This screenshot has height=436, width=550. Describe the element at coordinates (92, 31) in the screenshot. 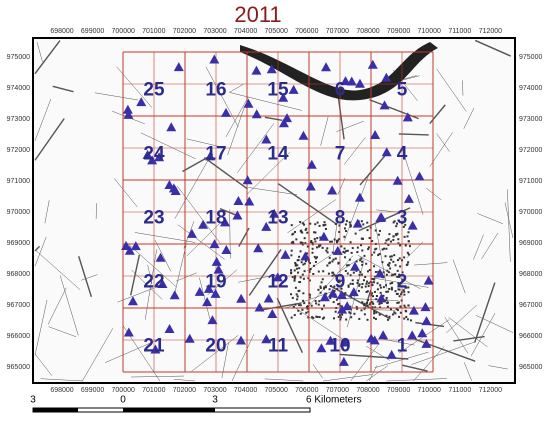

I see `x-coordinate-label: 699000` at that location.